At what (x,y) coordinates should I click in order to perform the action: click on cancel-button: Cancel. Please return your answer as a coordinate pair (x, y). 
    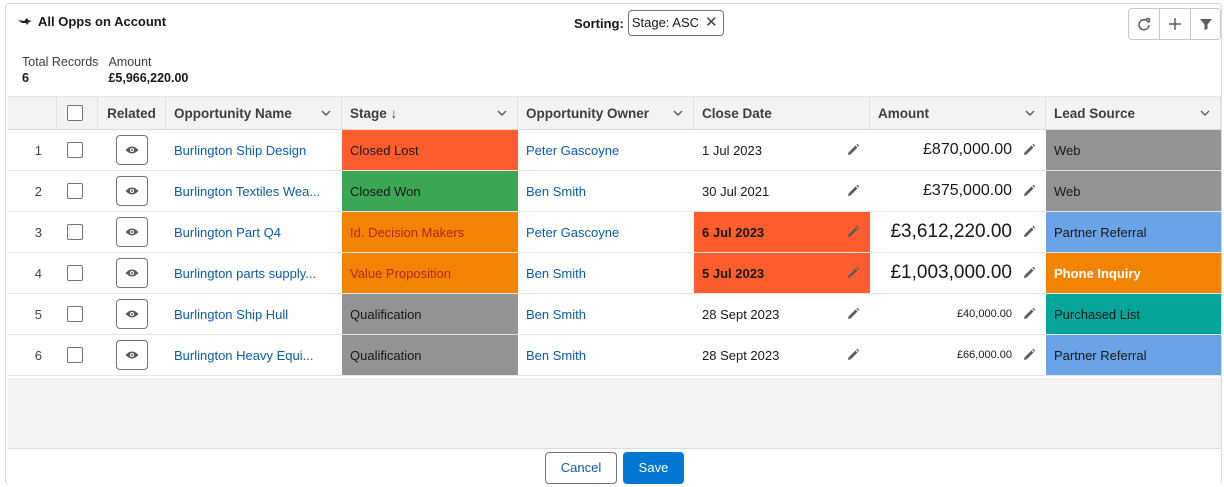
    Looking at the image, I should click on (581, 467).